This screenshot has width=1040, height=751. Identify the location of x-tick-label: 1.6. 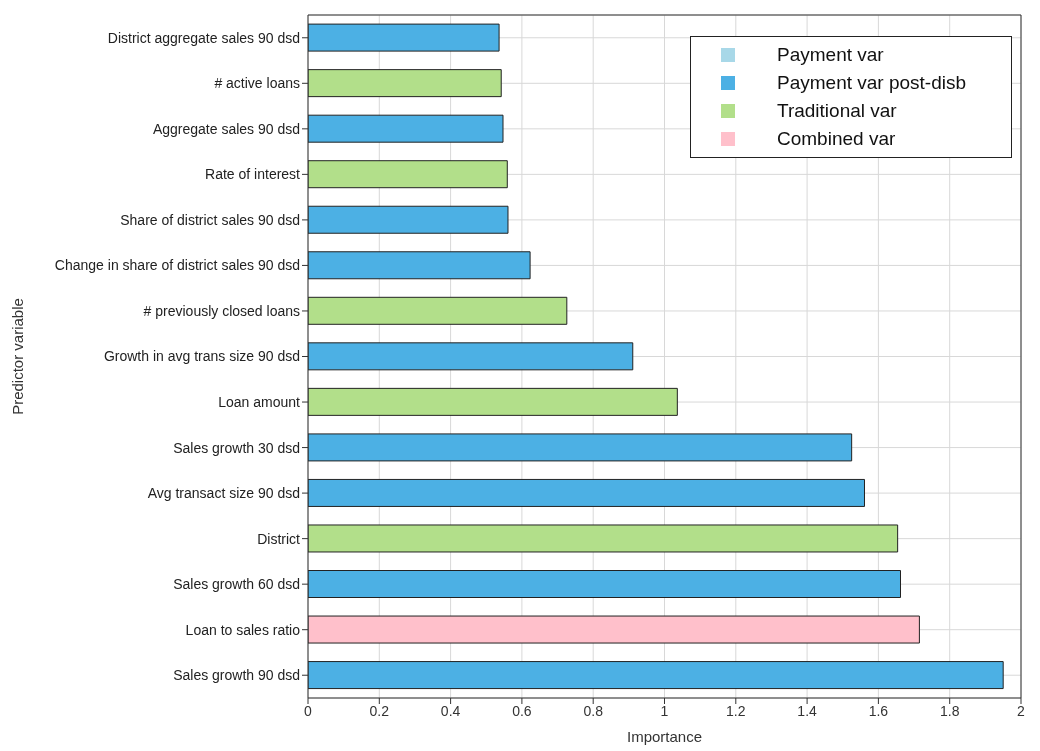
(878, 710).